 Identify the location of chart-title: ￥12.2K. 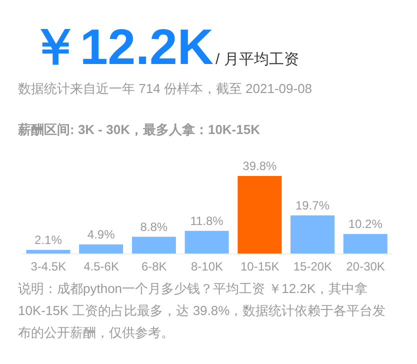
(122, 47).